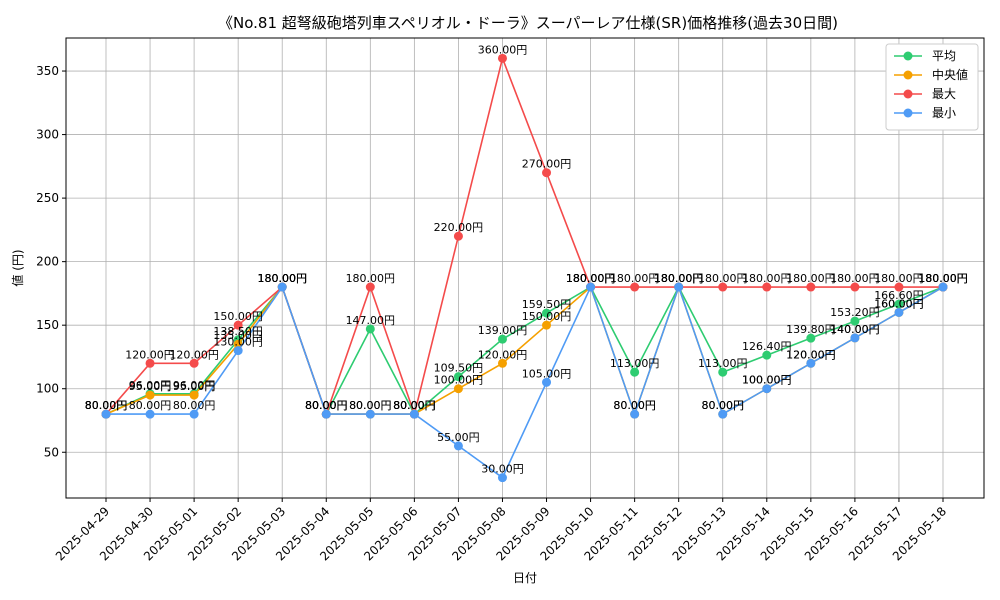  Describe the element at coordinates (47, 389) in the screenshot. I see `y-tick-label: 100` at that location.